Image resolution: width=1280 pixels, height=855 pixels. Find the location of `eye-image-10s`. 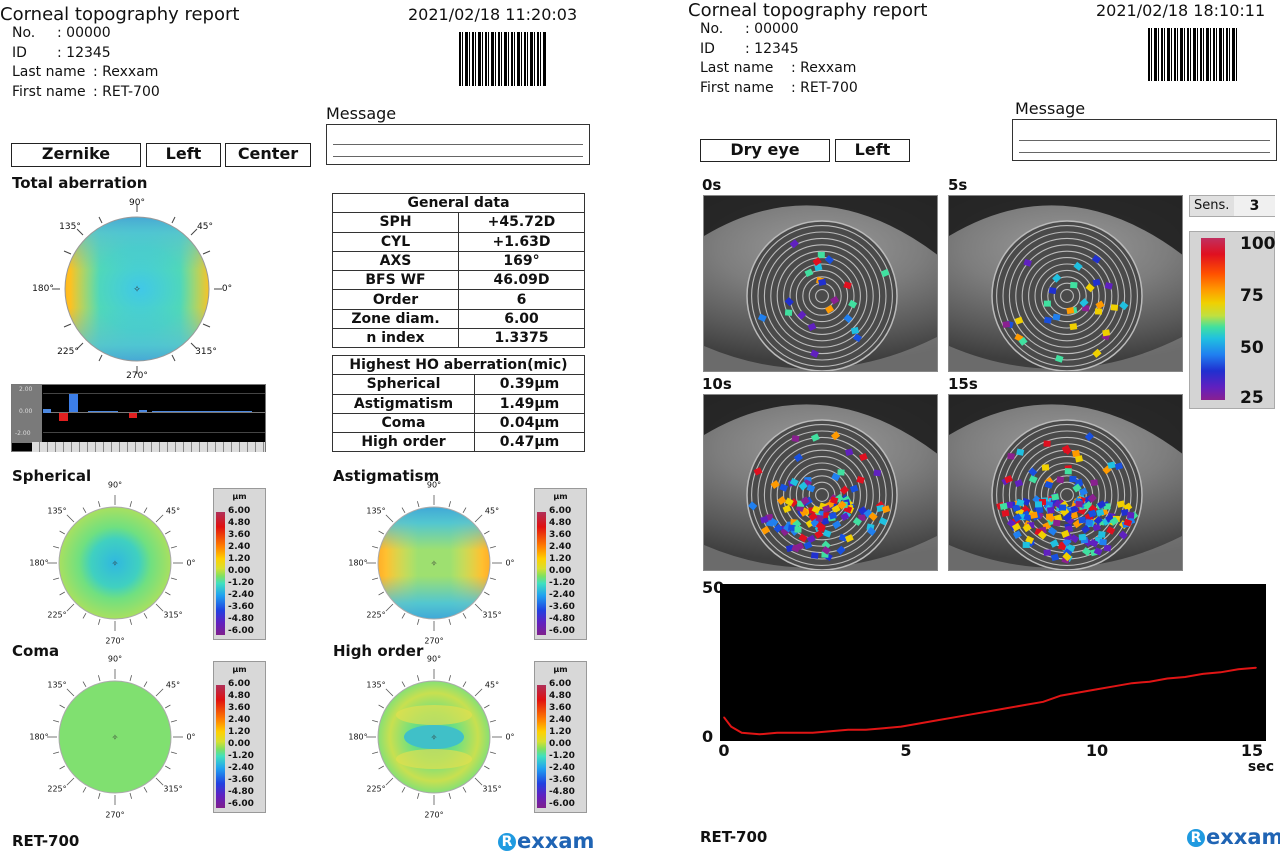

eye-image-10s is located at coordinates (820, 482).